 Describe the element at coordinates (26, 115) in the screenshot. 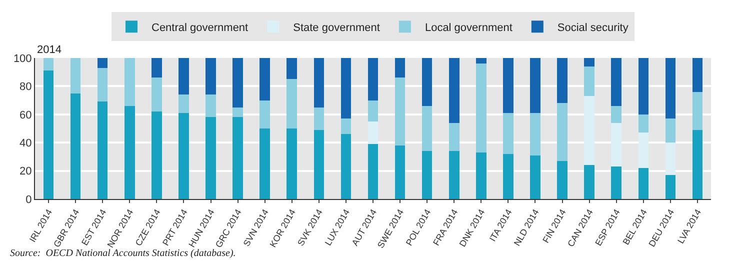

I see `y-tick-label: 60` at that location.